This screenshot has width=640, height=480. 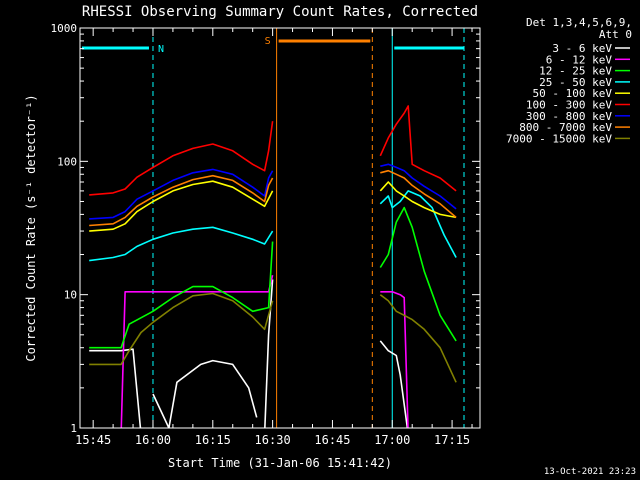 I want to click on legend-label-0: 3 - 6 keV, so click(x=582, y=48).